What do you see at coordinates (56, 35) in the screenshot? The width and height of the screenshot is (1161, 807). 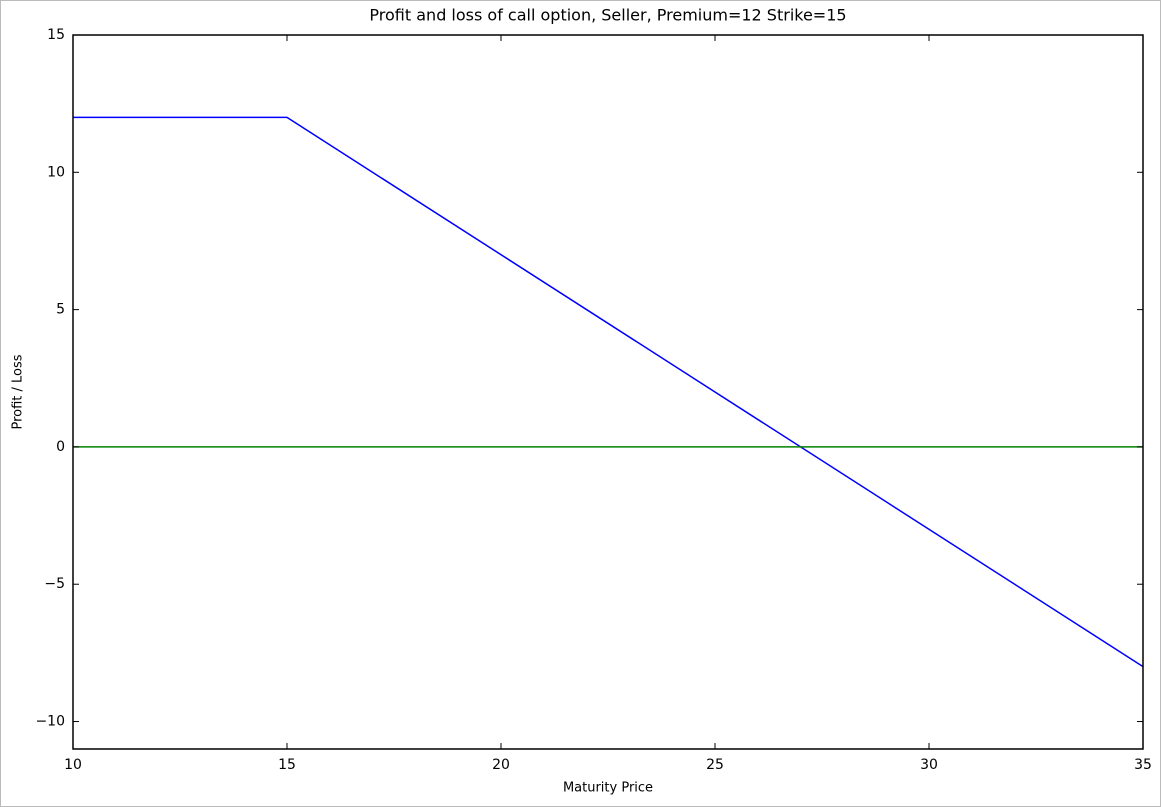 I see `y-tick-label: 15` at bounding box center [56, 35].